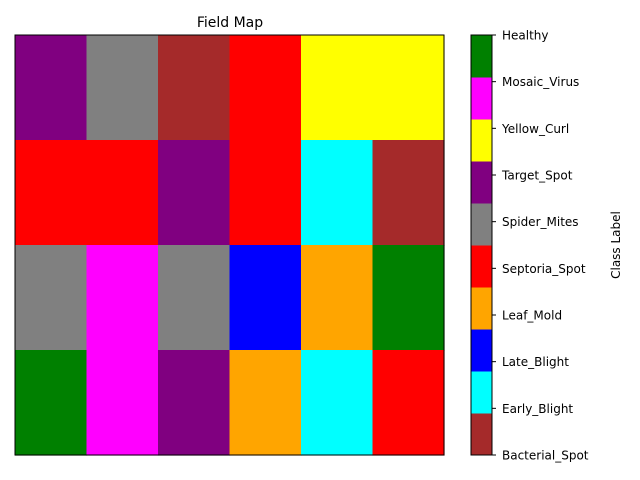 The height and width of the screenshot is (480, 640). What do you see at coordinates (537, 409) in the screenshot?
I see `colorbar-tick-label: Early_Blight` at bounding box center [537, 409].